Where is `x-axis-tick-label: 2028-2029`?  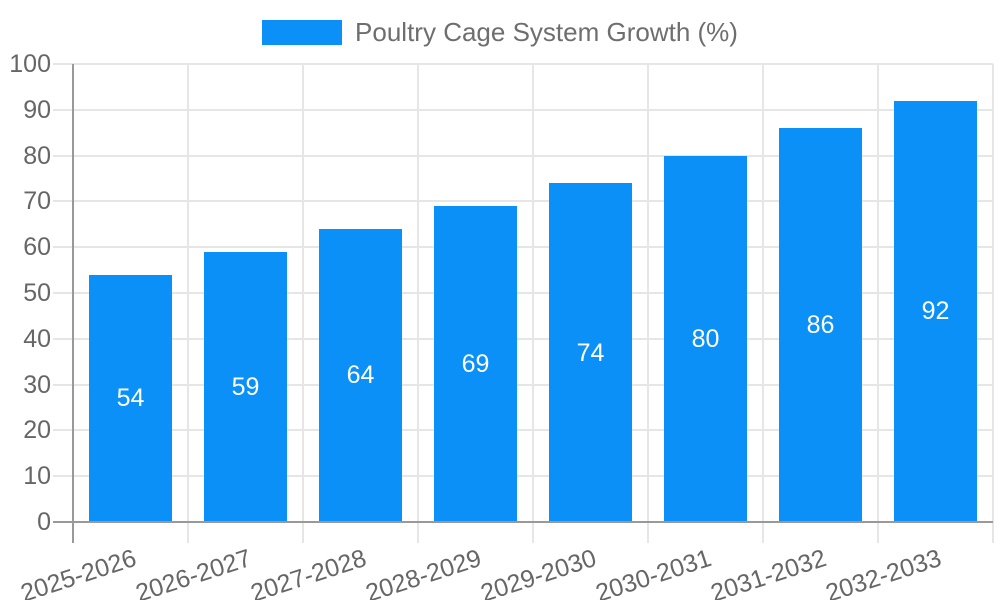 x-axis-tick-label: 2028-2029 is located at coordinates (423, 572).